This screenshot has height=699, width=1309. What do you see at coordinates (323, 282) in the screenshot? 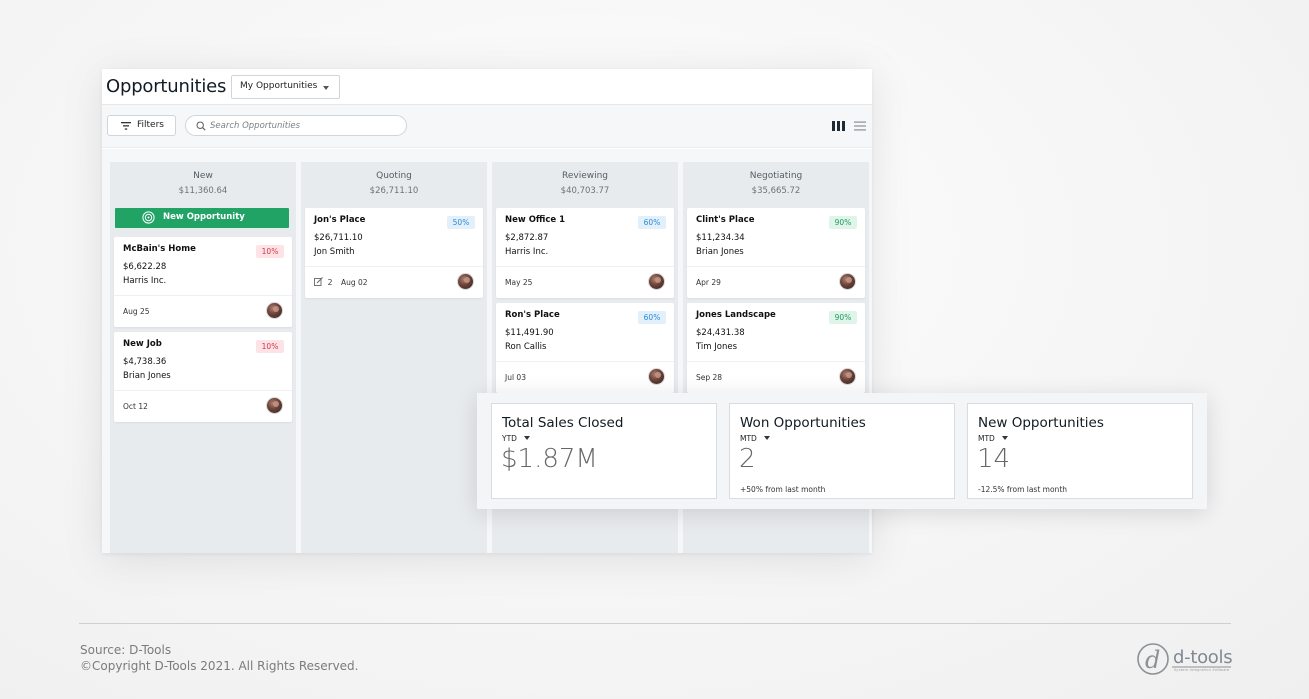
I see `task-count: 2` at bounding box center [323, 282].